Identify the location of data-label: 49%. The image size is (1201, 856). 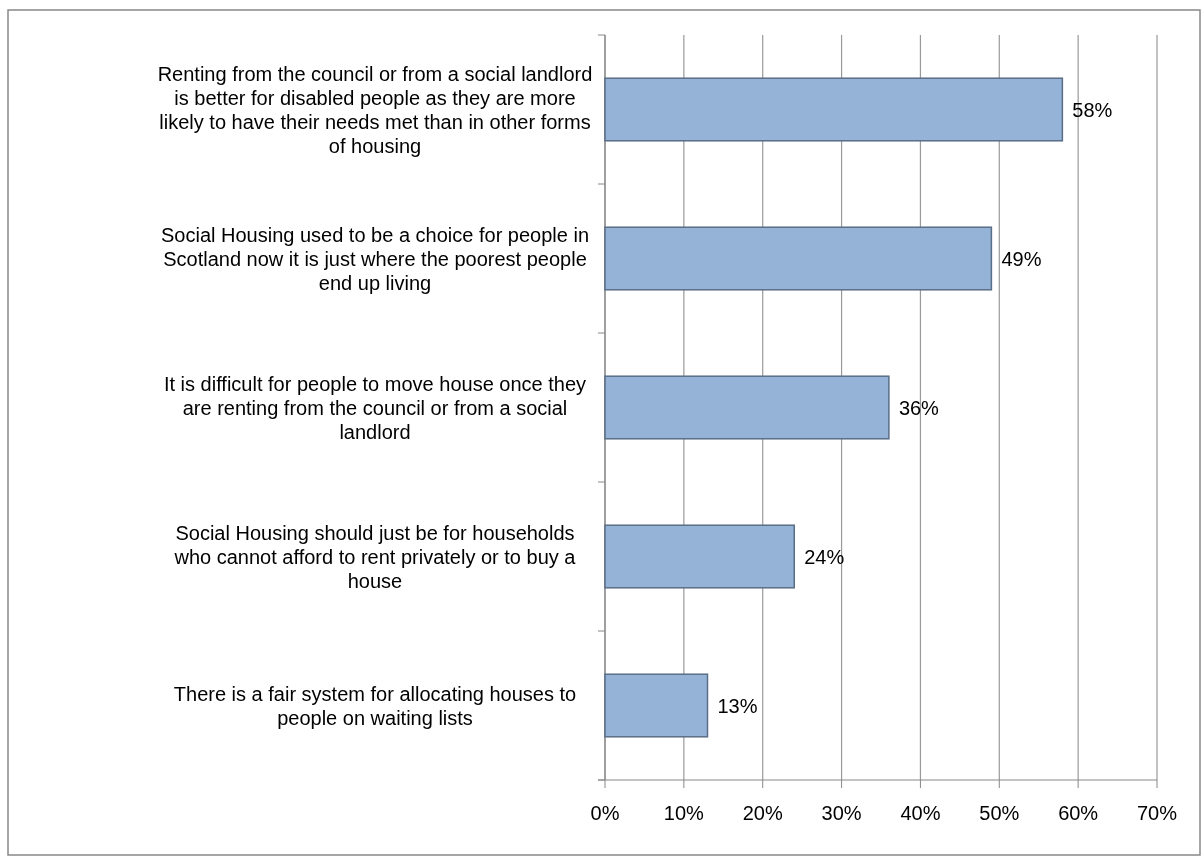
(1021, 258).